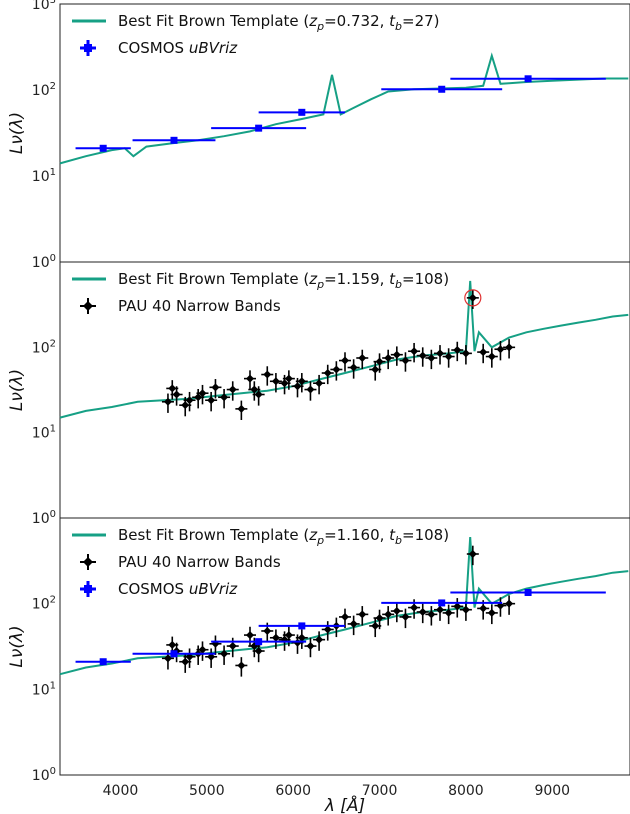 This screenshot has height=814, width=630. I want to click on highlight-circle, so click(473, 298).